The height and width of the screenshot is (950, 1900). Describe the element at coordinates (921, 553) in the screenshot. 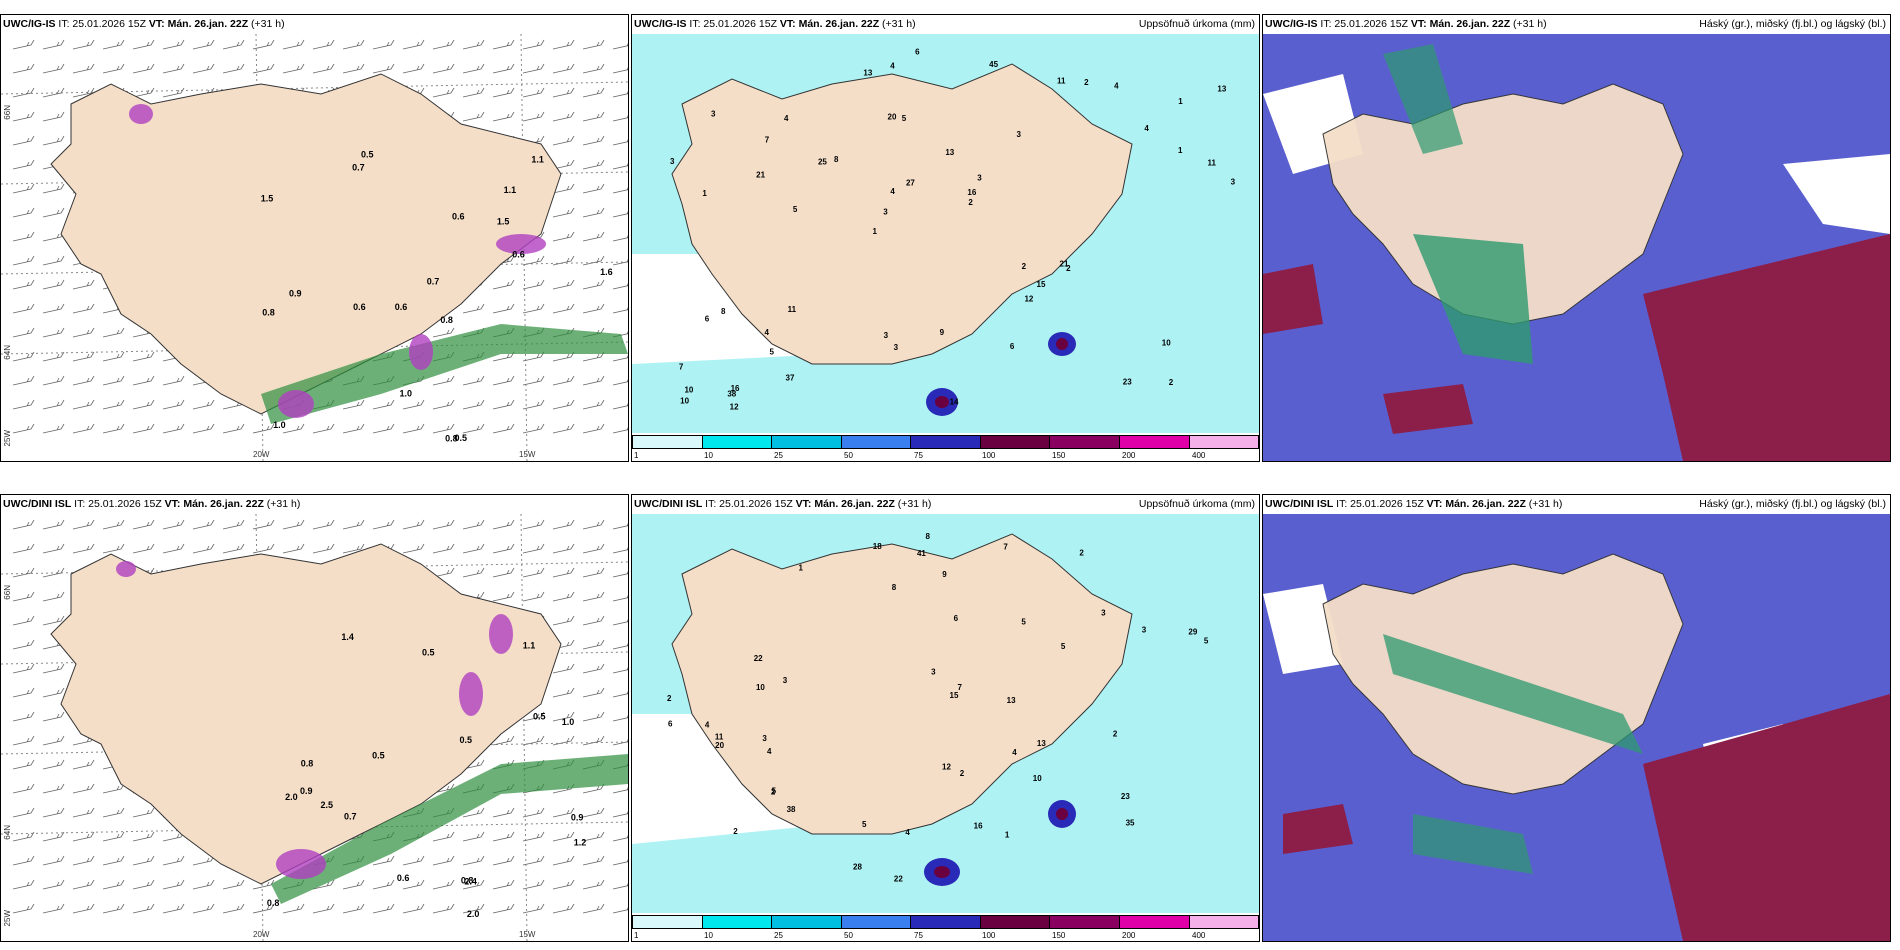

I see `precip-value: 41` at that location.